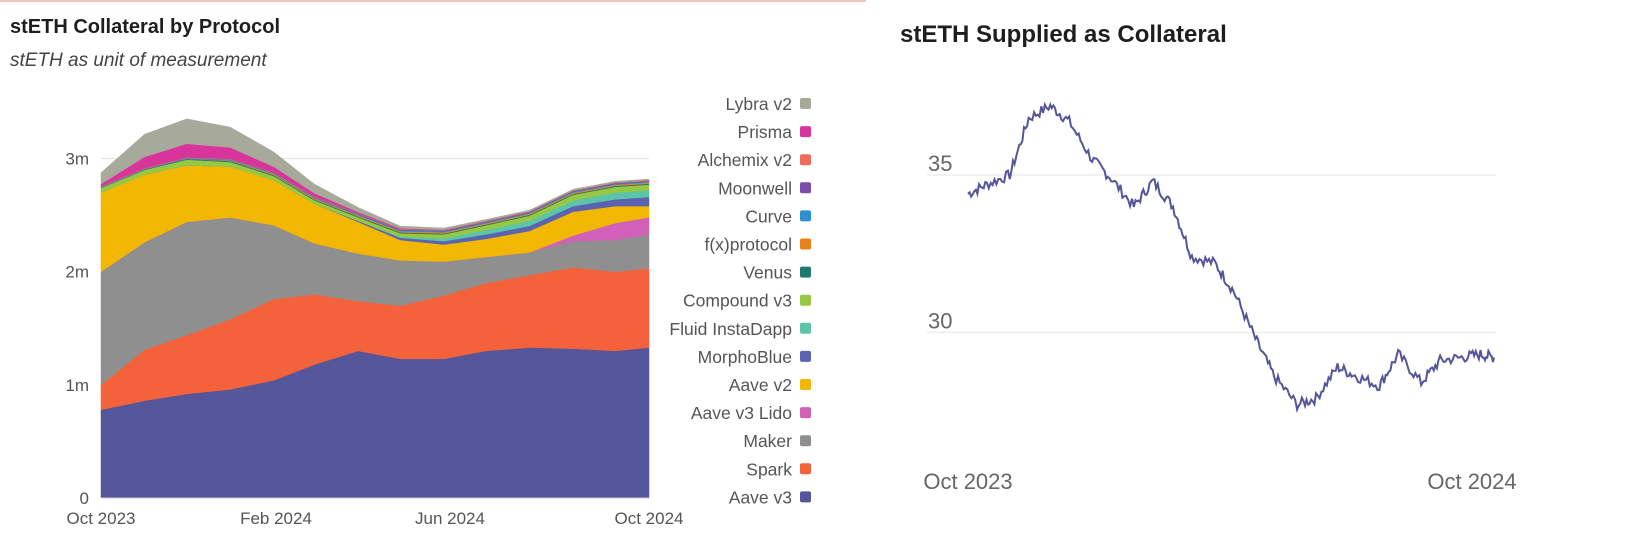 This screenshot has height=555, width=1634. What do you see at coordinates (760, 385) in the screenshot?
I see `legend-label: Aave v2` at bounding box center [760, 385].